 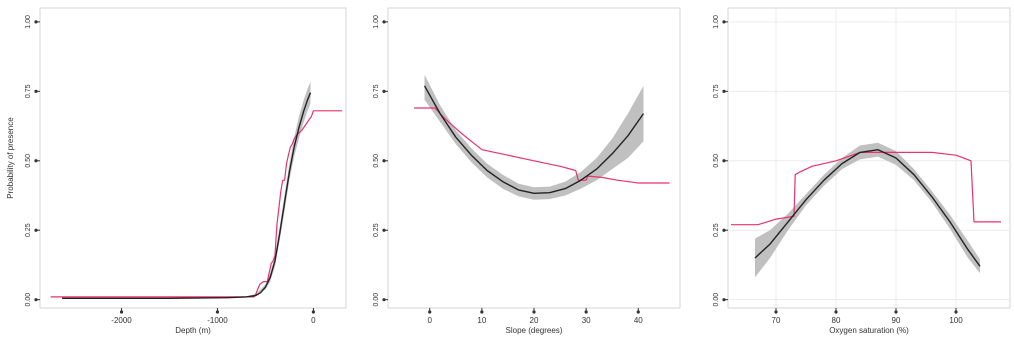 I want to click on x-axis-title: Depth (m), so click(x=193, y=330).